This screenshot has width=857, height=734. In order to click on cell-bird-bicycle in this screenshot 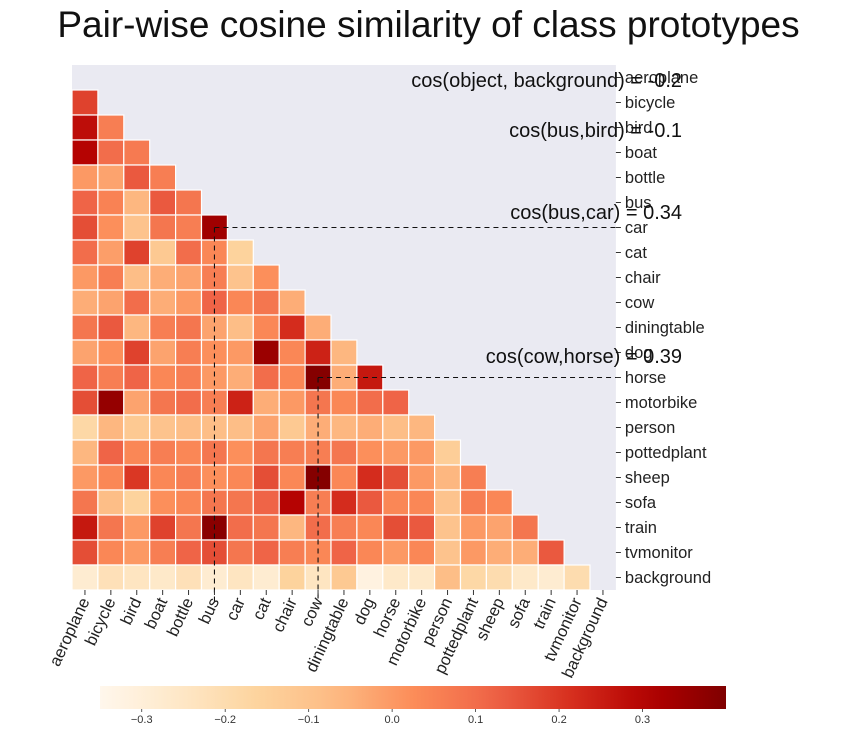, I will do `click(111, 127)`.